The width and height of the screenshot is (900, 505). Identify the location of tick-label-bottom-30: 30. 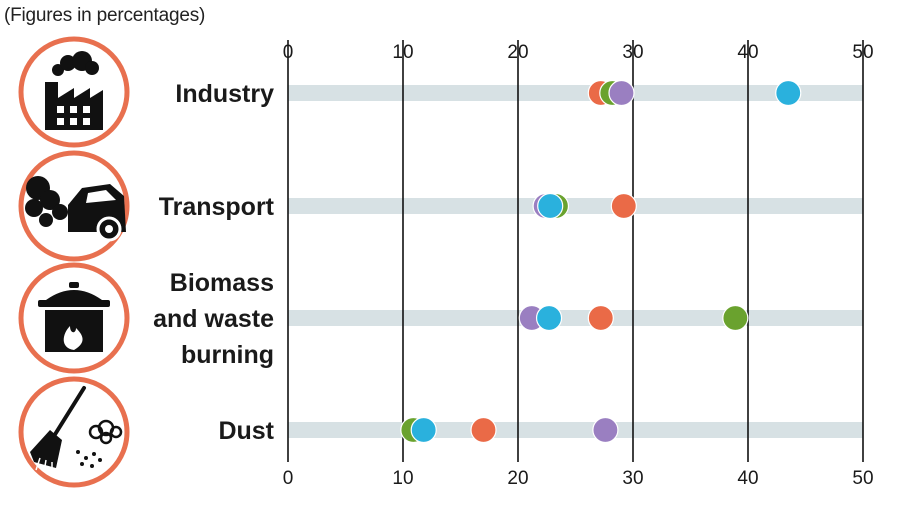
(632, 478).